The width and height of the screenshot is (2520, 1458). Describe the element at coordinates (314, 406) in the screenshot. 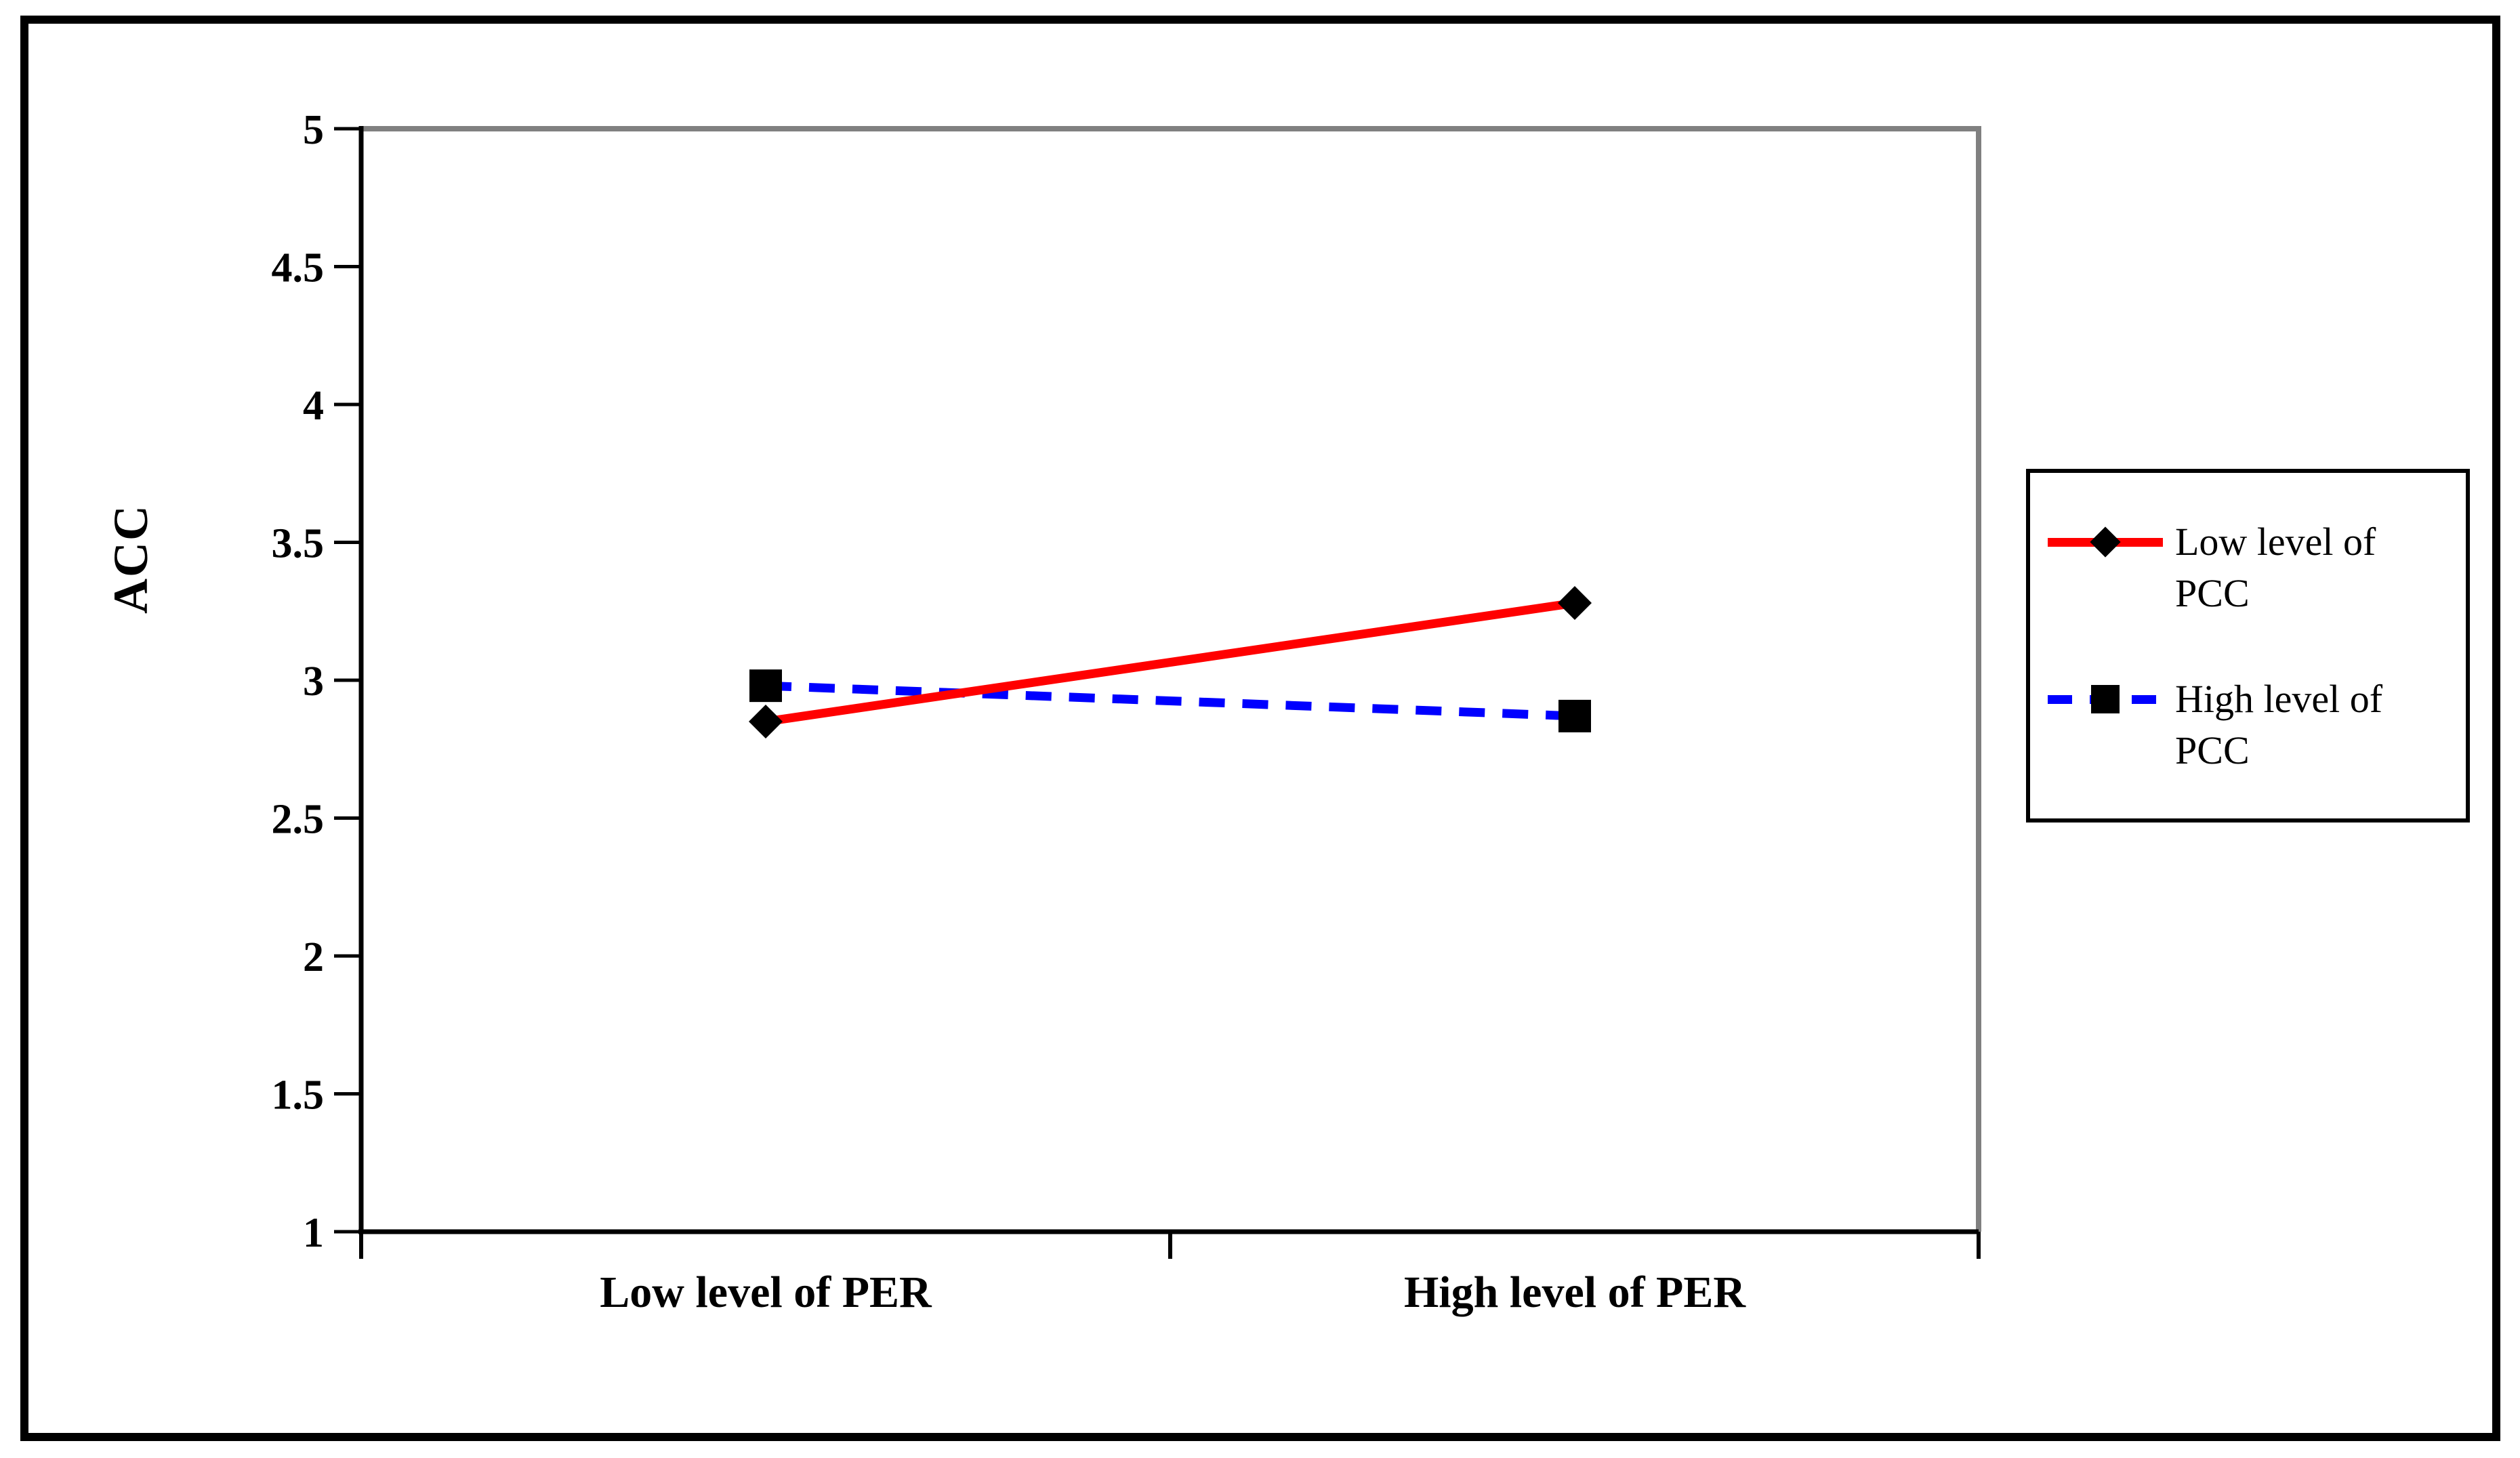

I see `y-tick-label: 4` at that location.